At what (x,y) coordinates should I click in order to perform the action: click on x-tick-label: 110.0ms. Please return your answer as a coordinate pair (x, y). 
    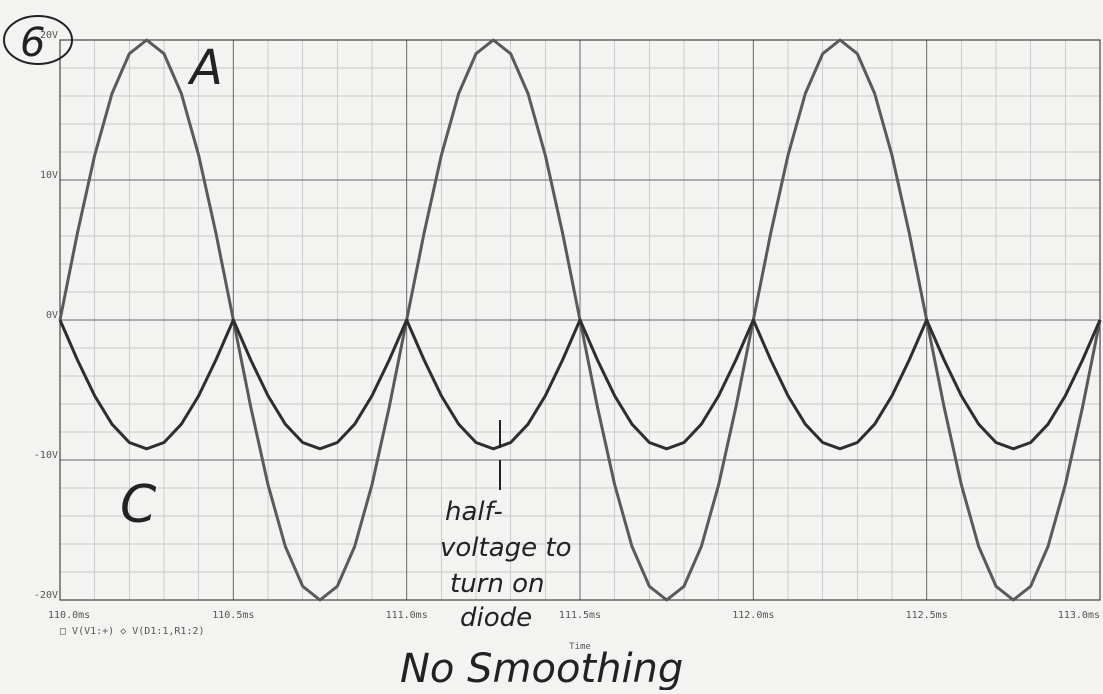
    Looking at the image, I should click on (69, 615).